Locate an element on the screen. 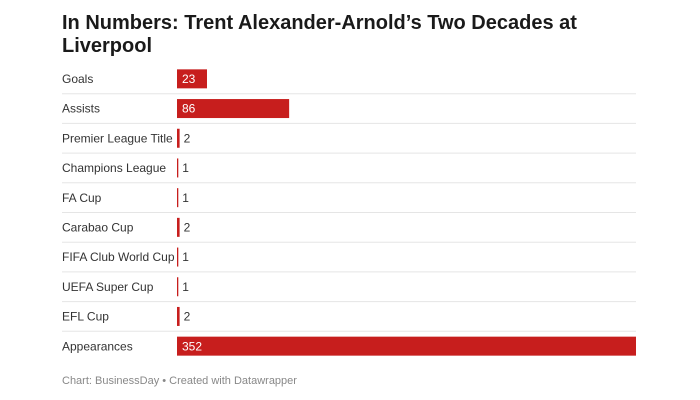 Image resolution: width=700 pixels, height=400 pixels. category-label: Carabao Cup is located at coordinates (98, 228).